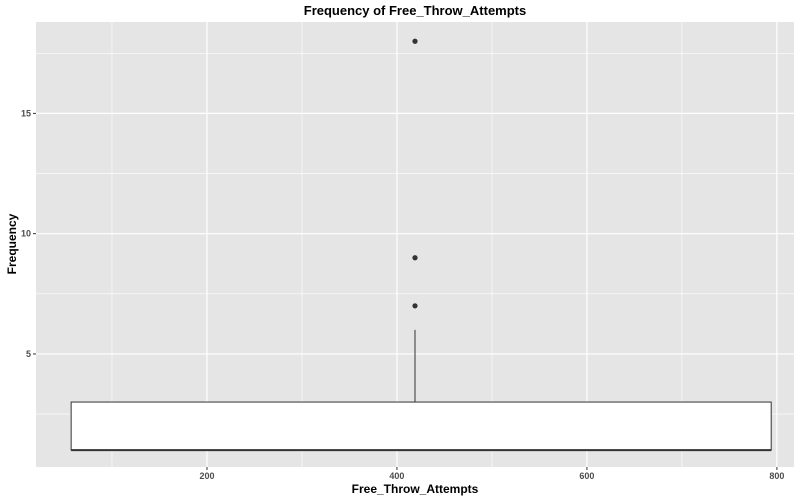 The width and height of the screenshot is (800, 500). Describe the element at coordinates (586, 476) in the screenshot. I see `x-tick-label: 600` at that location.